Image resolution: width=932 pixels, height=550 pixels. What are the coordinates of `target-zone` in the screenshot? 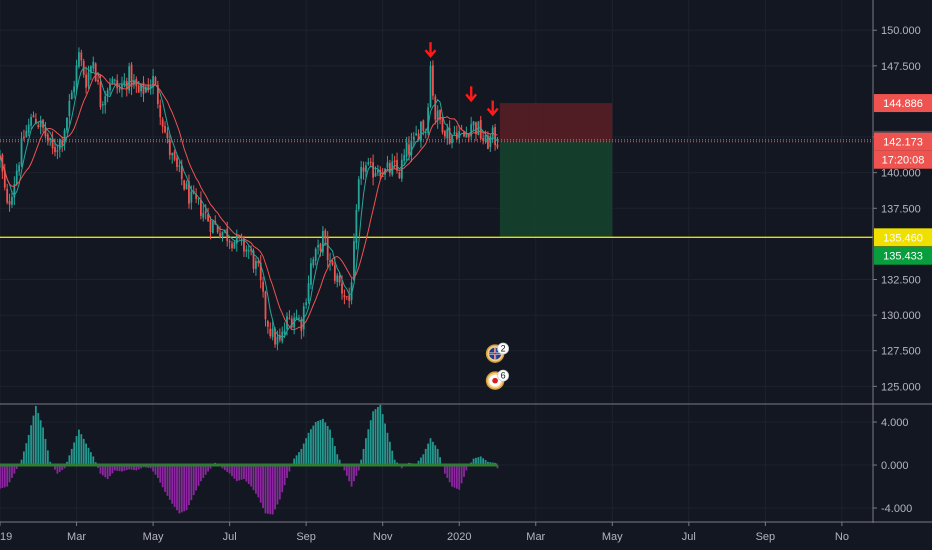 It's located at (556, 122).